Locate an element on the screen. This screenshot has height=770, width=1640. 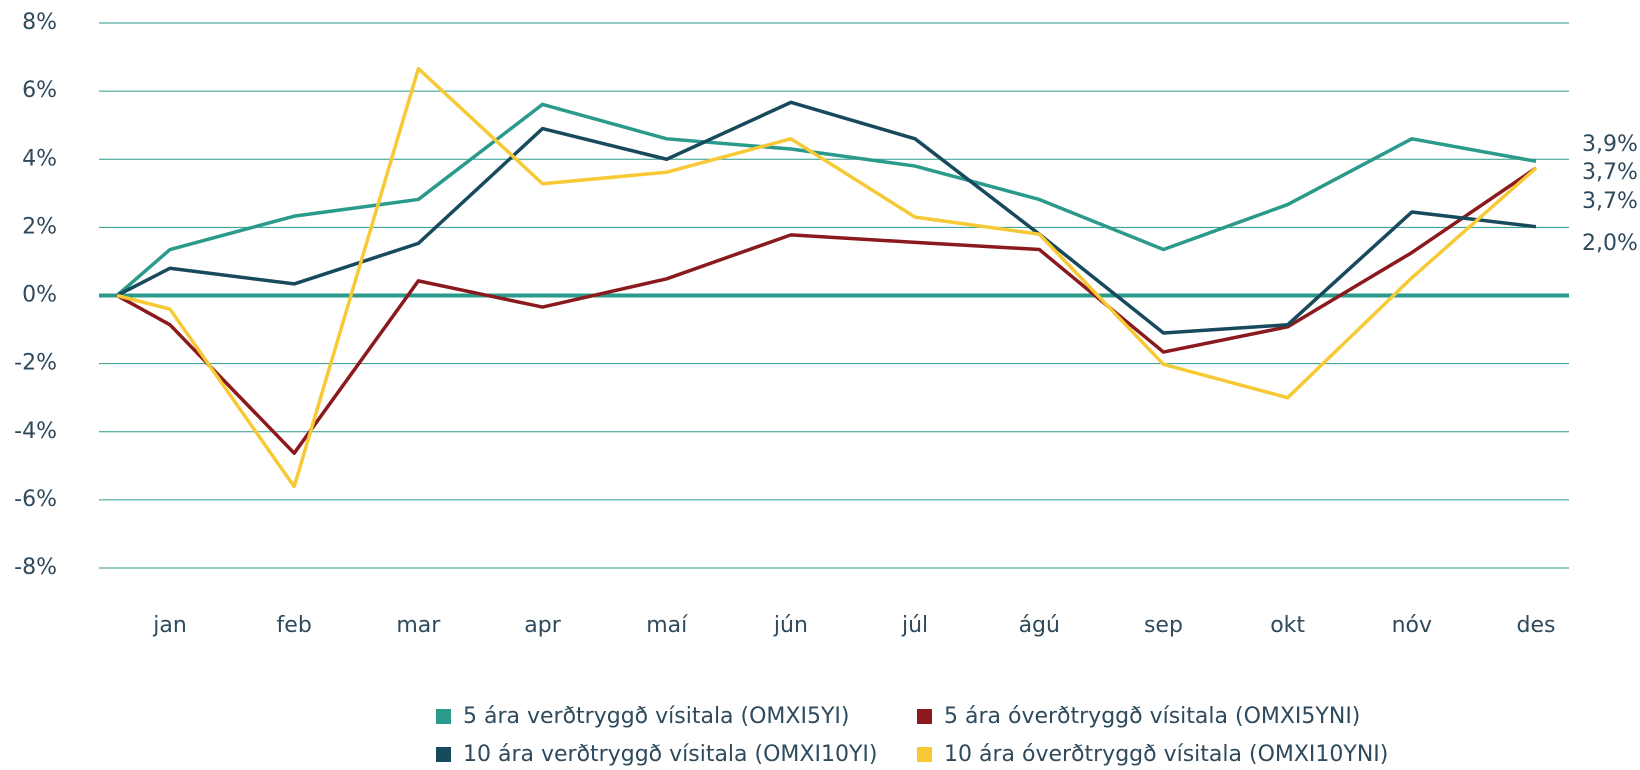
end-label: 2,0% is located at coordinates (1610, 243).